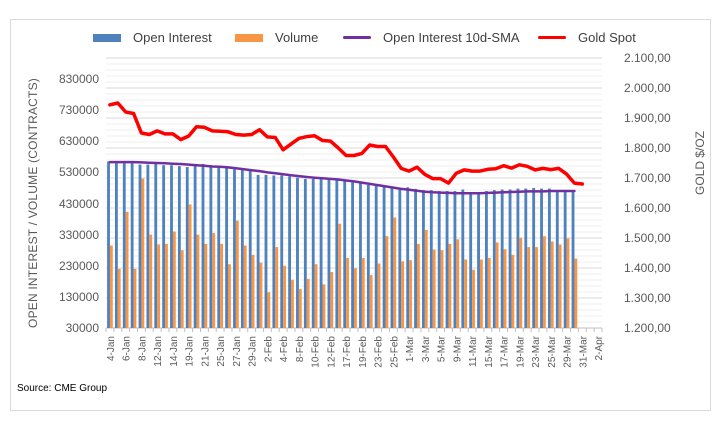  What do you see at coordinates (357, 37) in the screenshot?
I see `legend-swatch-oi-sma` at bounding box center [357, 37].